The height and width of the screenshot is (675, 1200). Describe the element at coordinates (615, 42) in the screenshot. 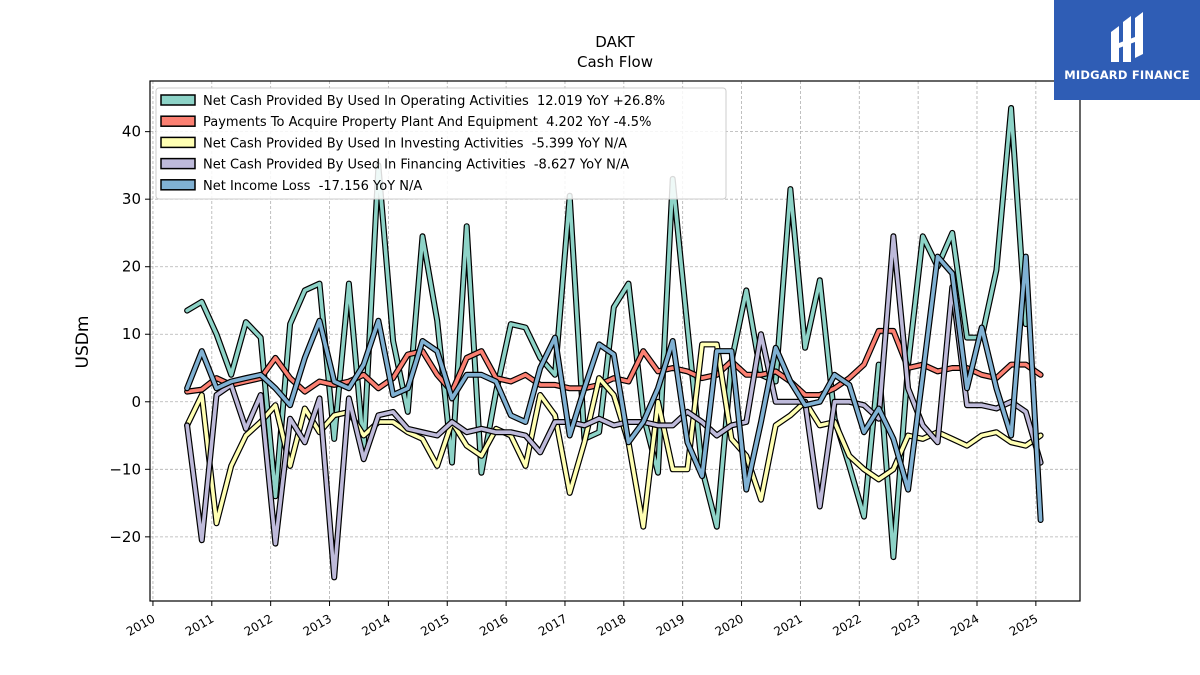

I see `chart-title: DAKT` at that location.